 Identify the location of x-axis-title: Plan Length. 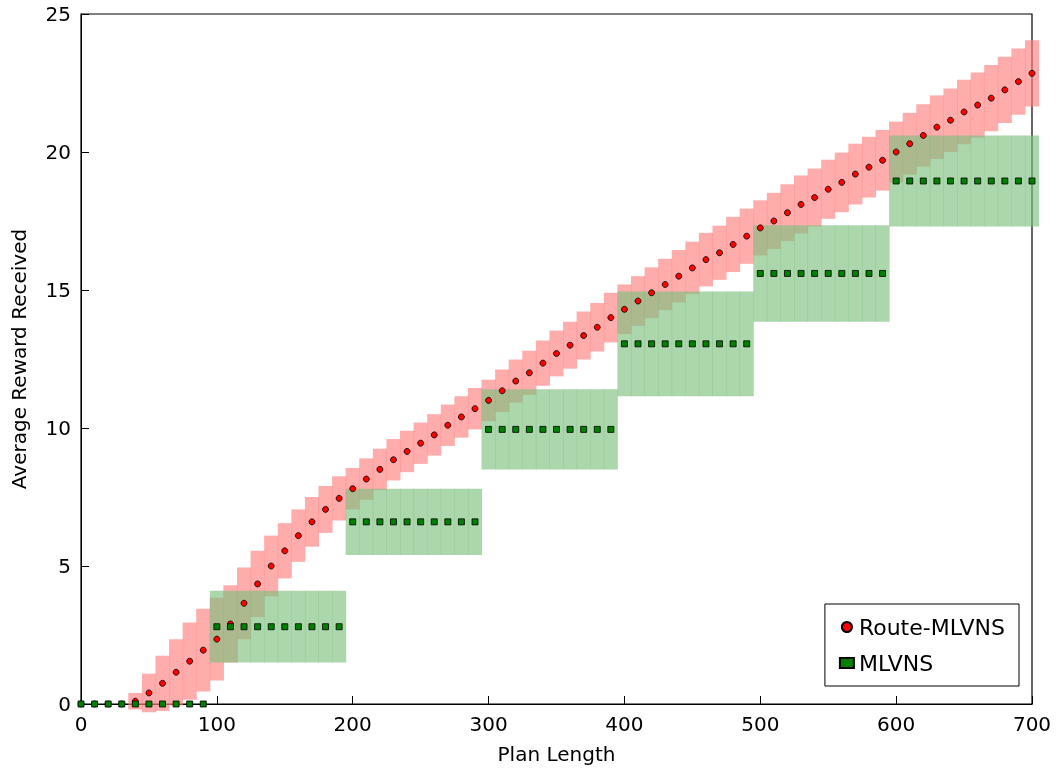
(556, 754).